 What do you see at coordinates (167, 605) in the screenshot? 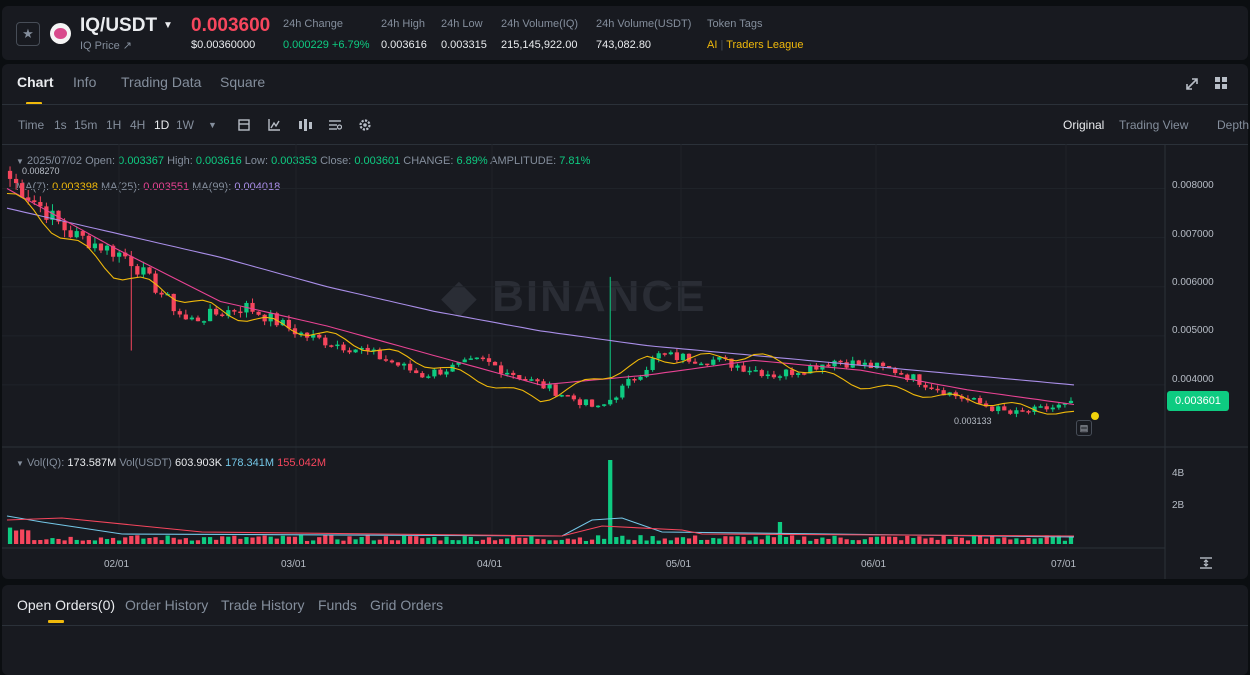
I see `tab-order-history: Order History` at bounding box center [167, 605].